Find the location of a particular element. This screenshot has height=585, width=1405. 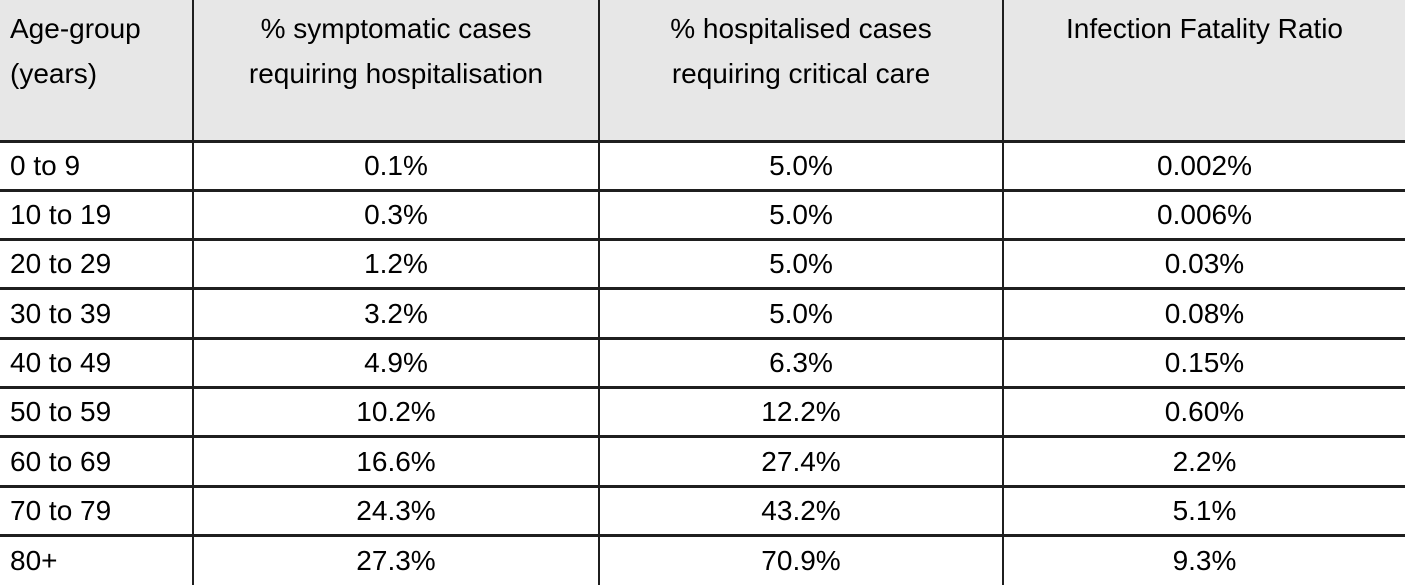

cell-age-group: 40 to 49 is located at coordinates (97, 363).